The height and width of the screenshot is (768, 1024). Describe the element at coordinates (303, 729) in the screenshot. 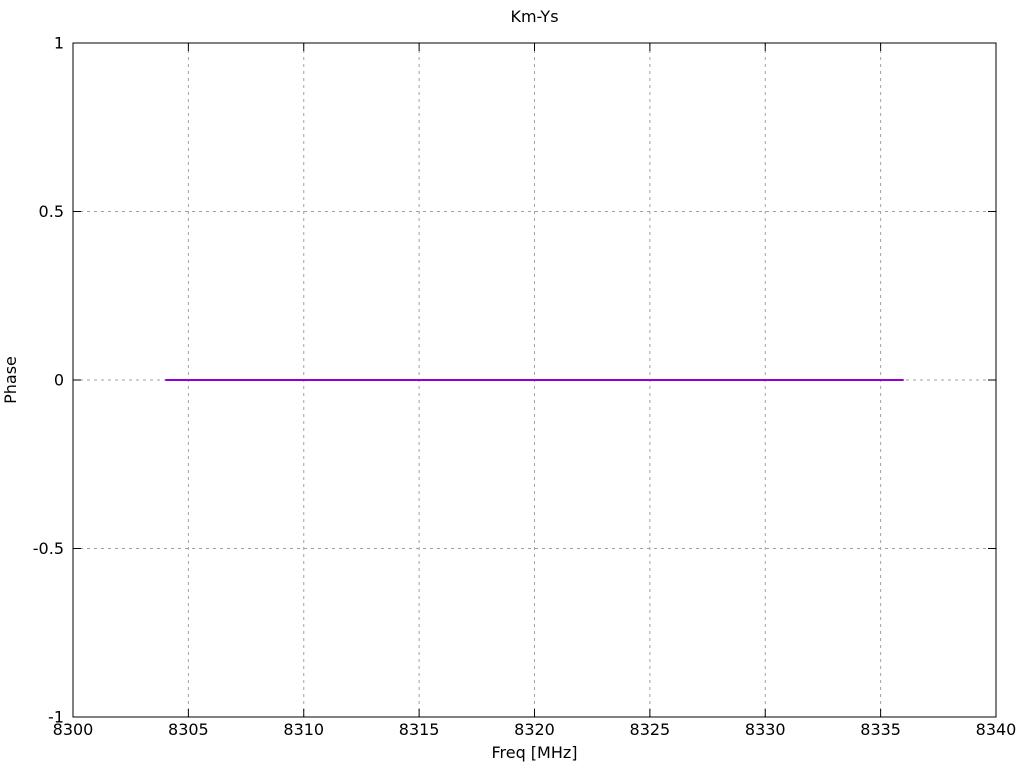

I see `x-tick-label: 8310` at that location.